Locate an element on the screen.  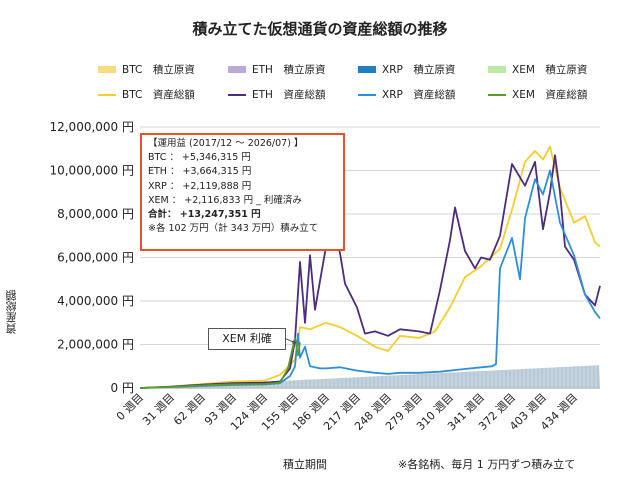
xem-profit-callout: XEM 利確 is located at coordinates (247, 339).